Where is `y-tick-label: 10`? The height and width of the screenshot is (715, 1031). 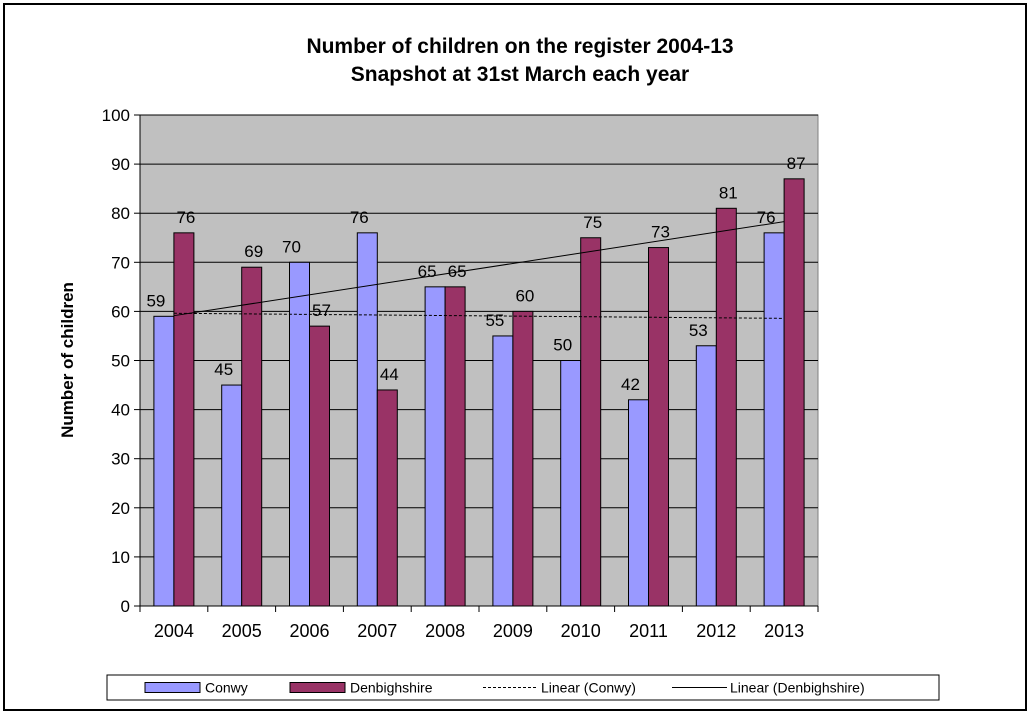 y-tick-label: 10 is located at coordinates (120, 557).